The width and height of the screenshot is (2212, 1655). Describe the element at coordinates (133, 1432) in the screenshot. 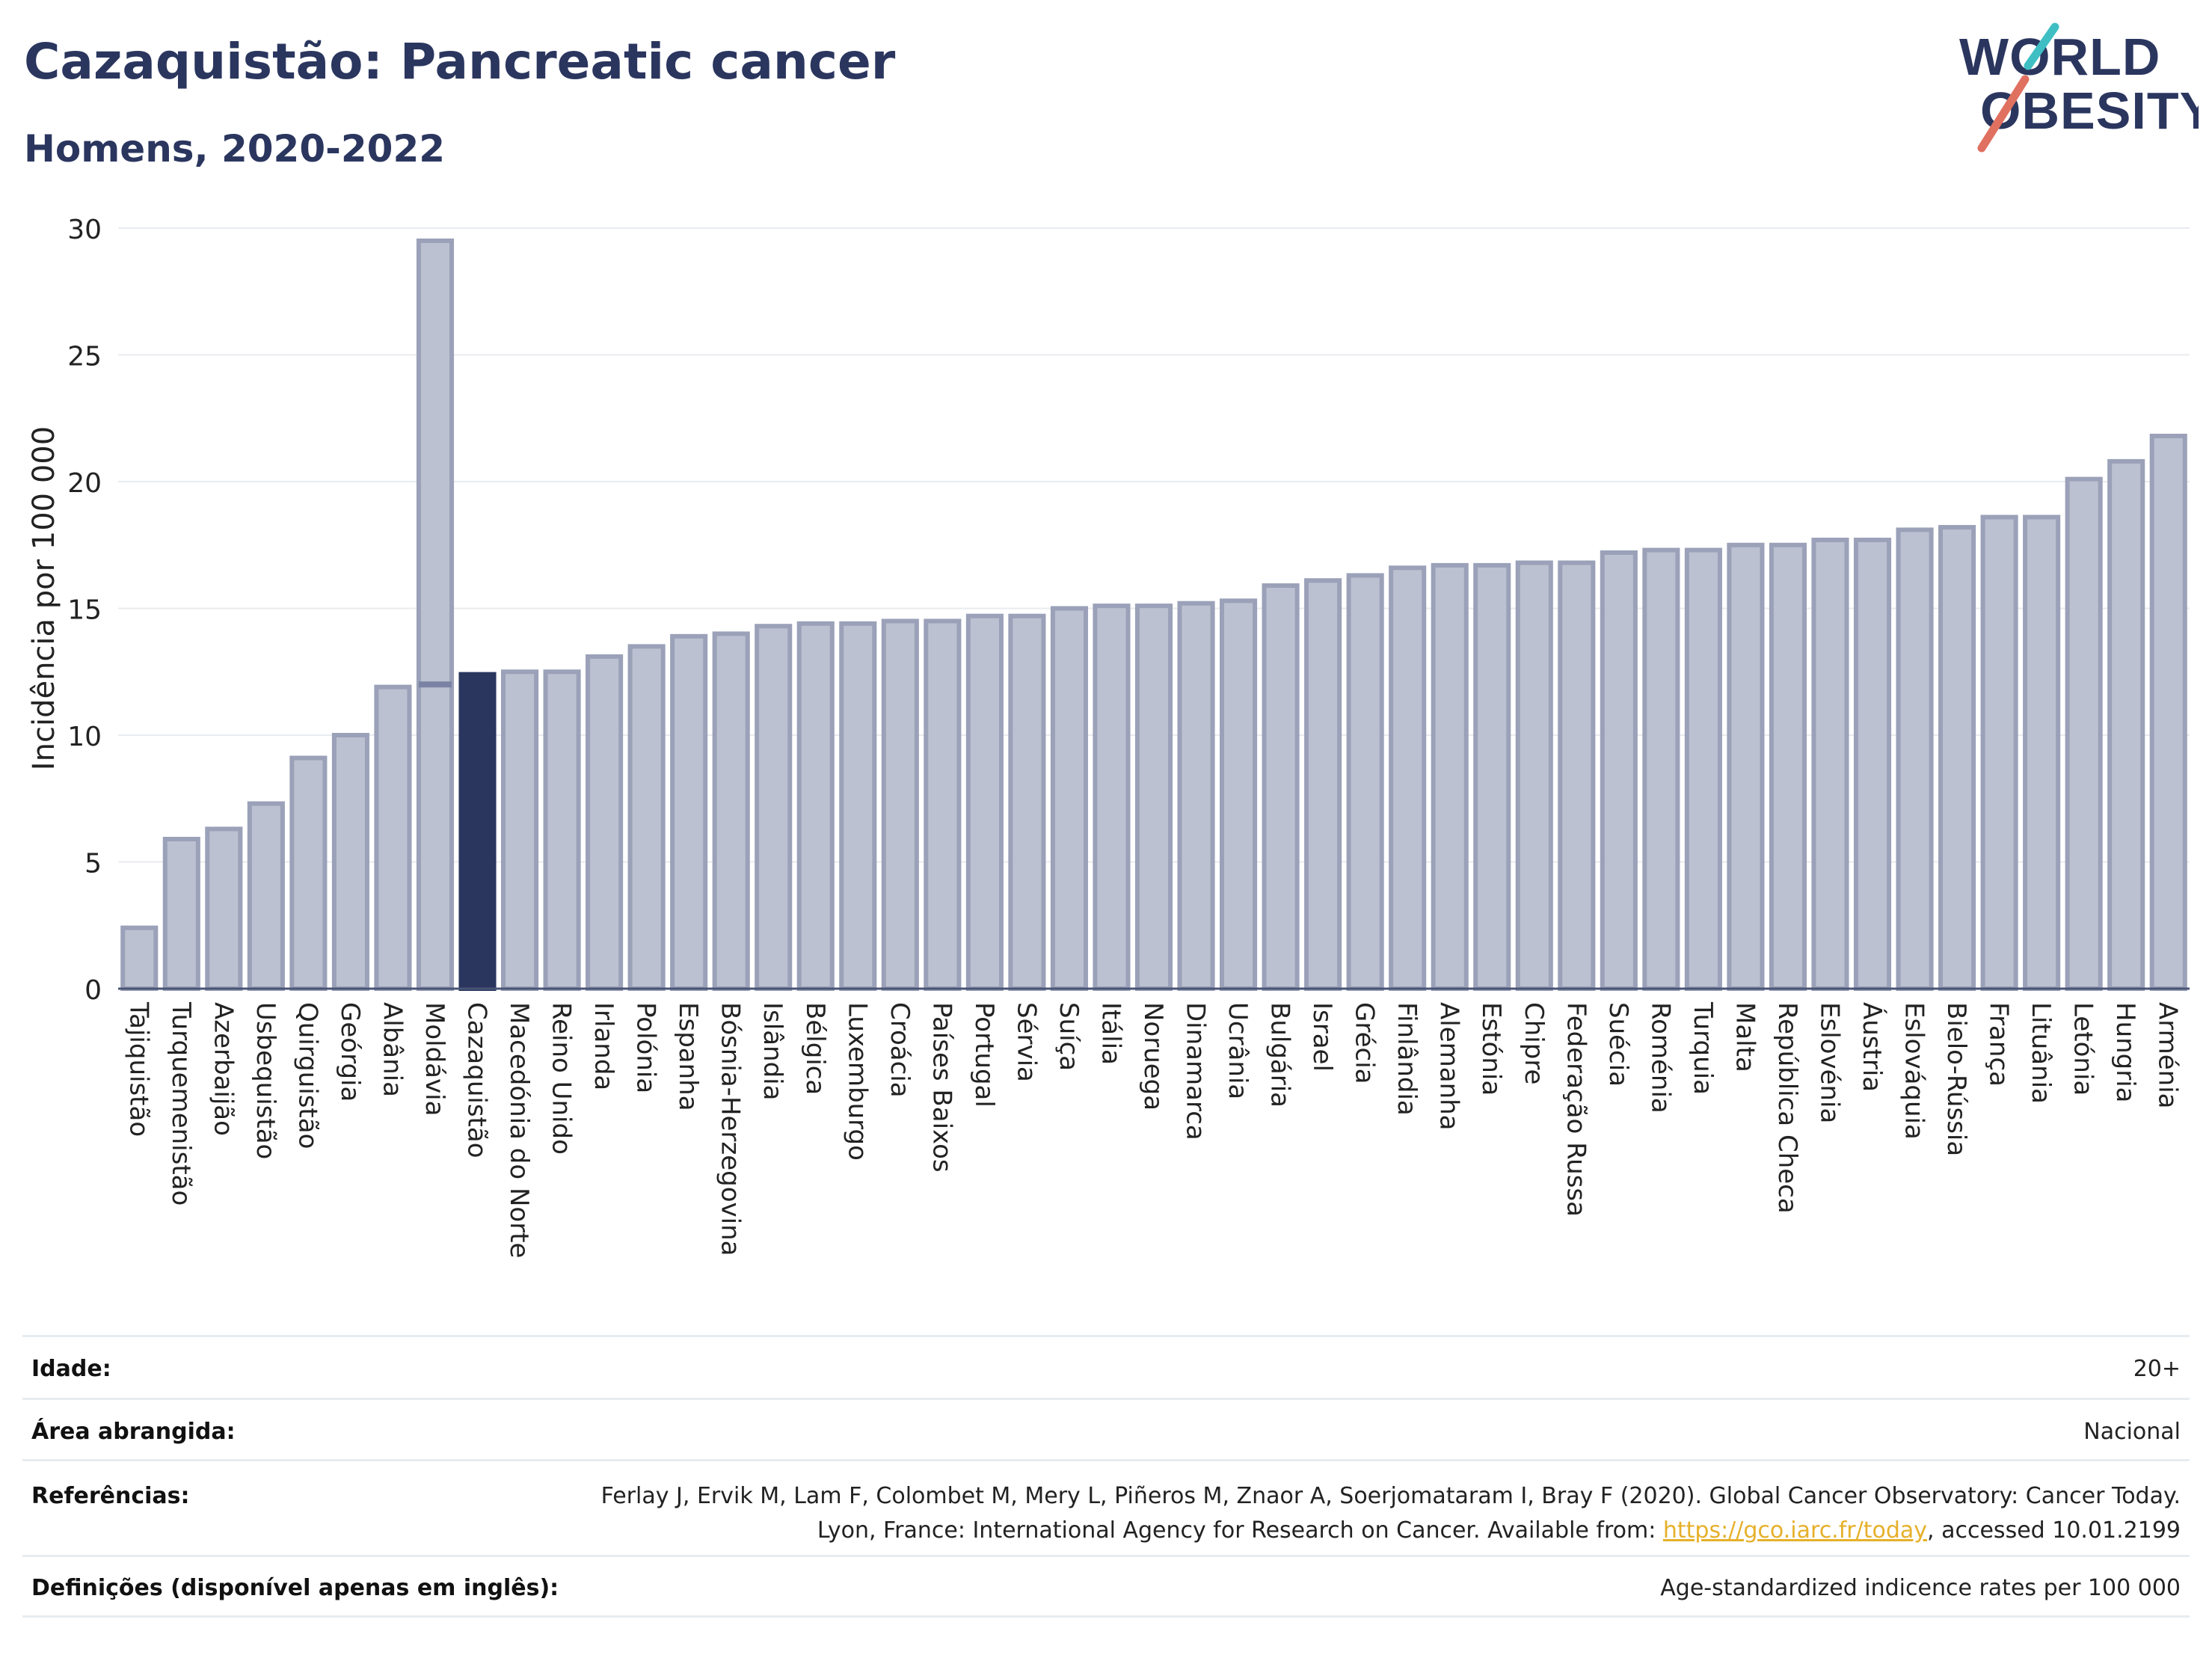

I see `area-label: Área abrangida:` at that location.